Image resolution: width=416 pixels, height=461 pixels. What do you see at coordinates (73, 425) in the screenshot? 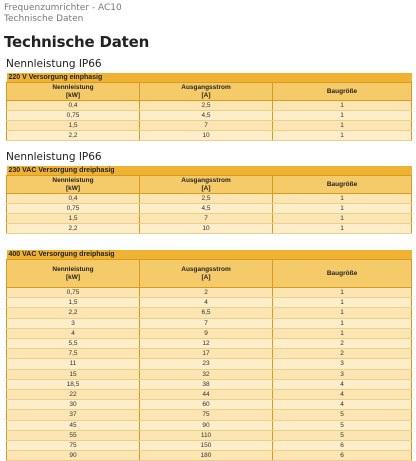
I see `cell-power: 45` at bounding box center [73, 425].